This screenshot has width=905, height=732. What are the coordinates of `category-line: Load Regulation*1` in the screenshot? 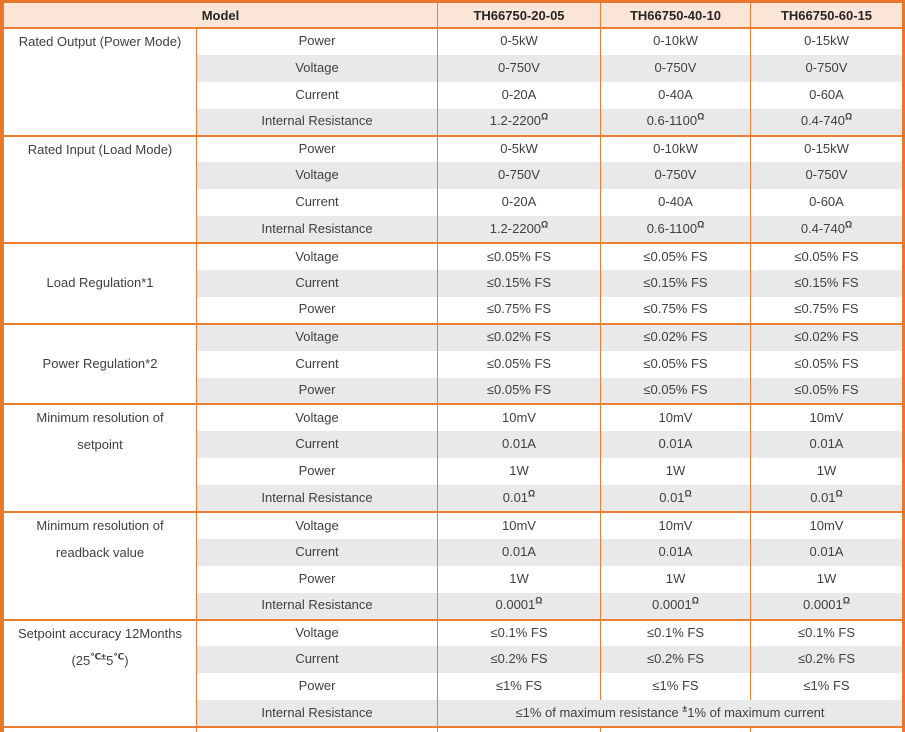 It's located at (100, 282).